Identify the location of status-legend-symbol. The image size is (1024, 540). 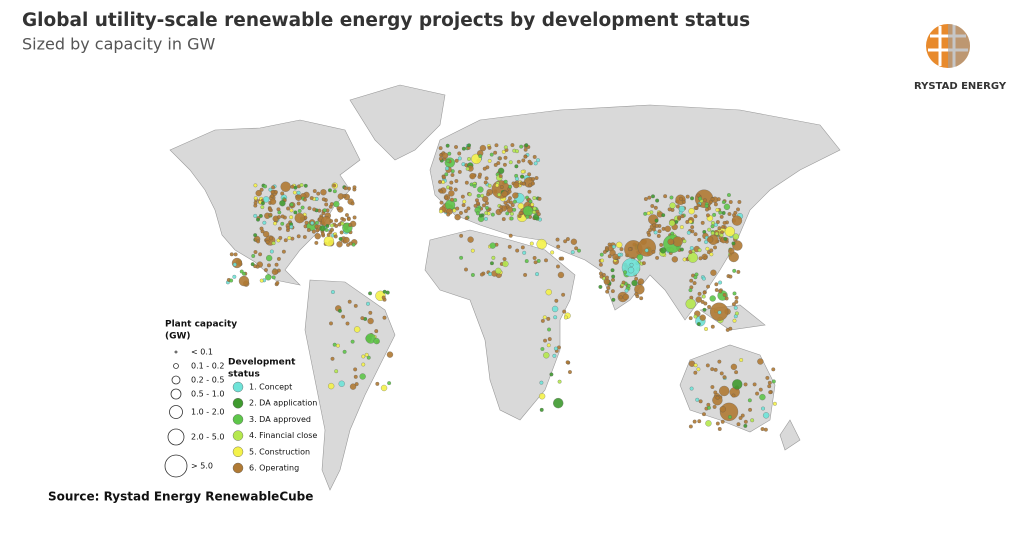
(238, 468).